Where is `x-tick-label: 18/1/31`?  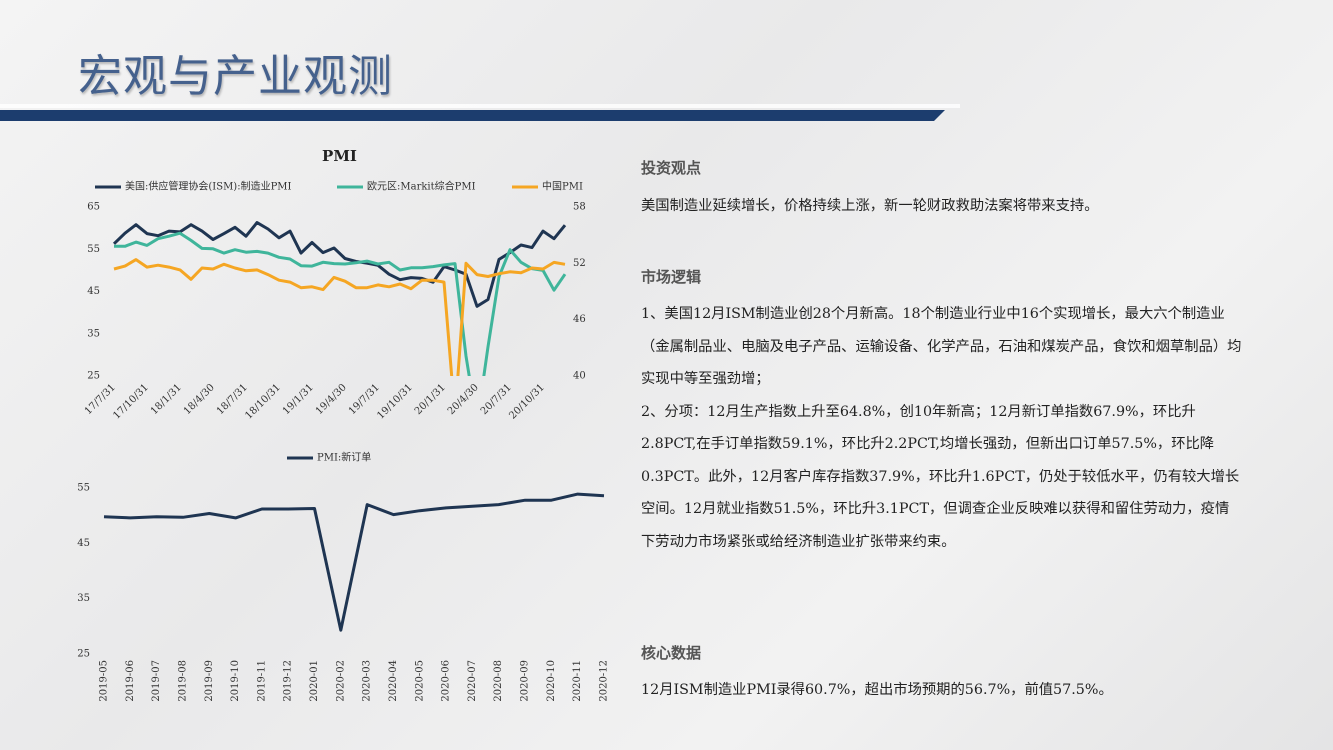 x-tick-label: 18/1/31 is located at coordinates (166, 399).